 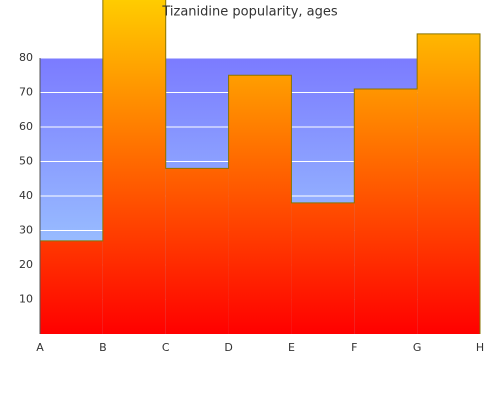 I want to click on x-tick-label: C, so click(x=166, y=347).